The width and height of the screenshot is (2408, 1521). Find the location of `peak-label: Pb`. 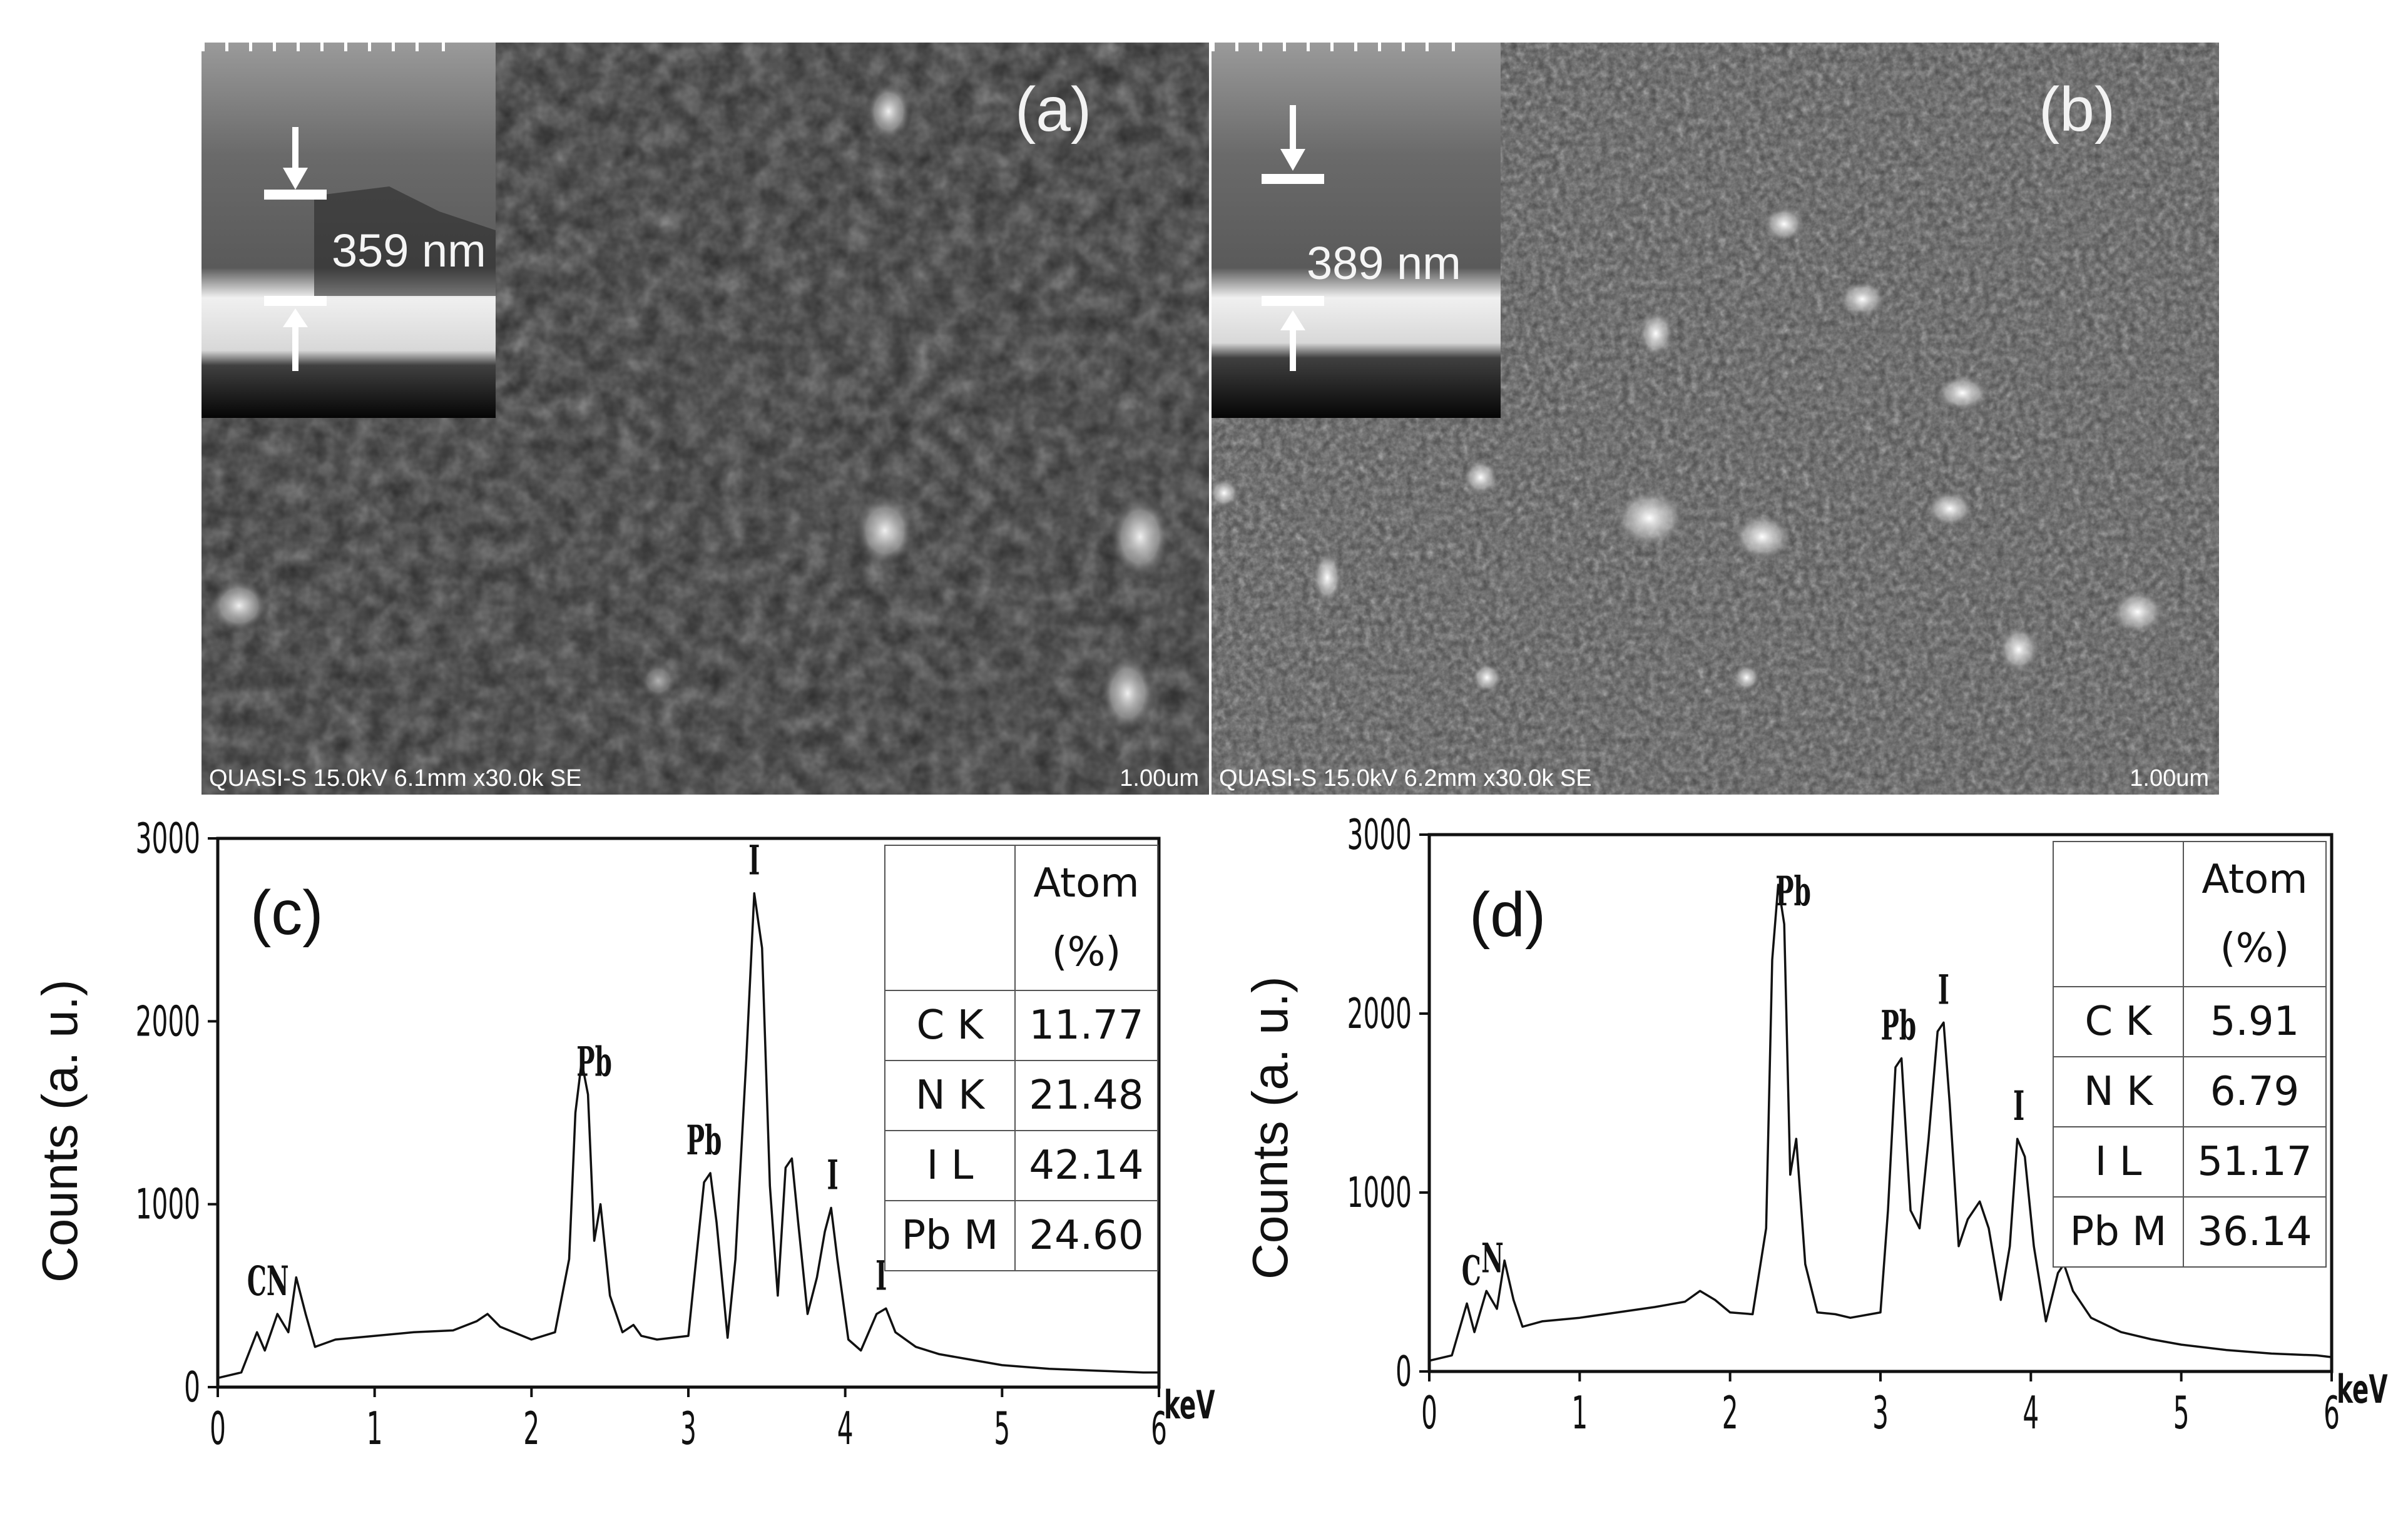

peak-label: Pb is located at coordinates (1899, 1025).